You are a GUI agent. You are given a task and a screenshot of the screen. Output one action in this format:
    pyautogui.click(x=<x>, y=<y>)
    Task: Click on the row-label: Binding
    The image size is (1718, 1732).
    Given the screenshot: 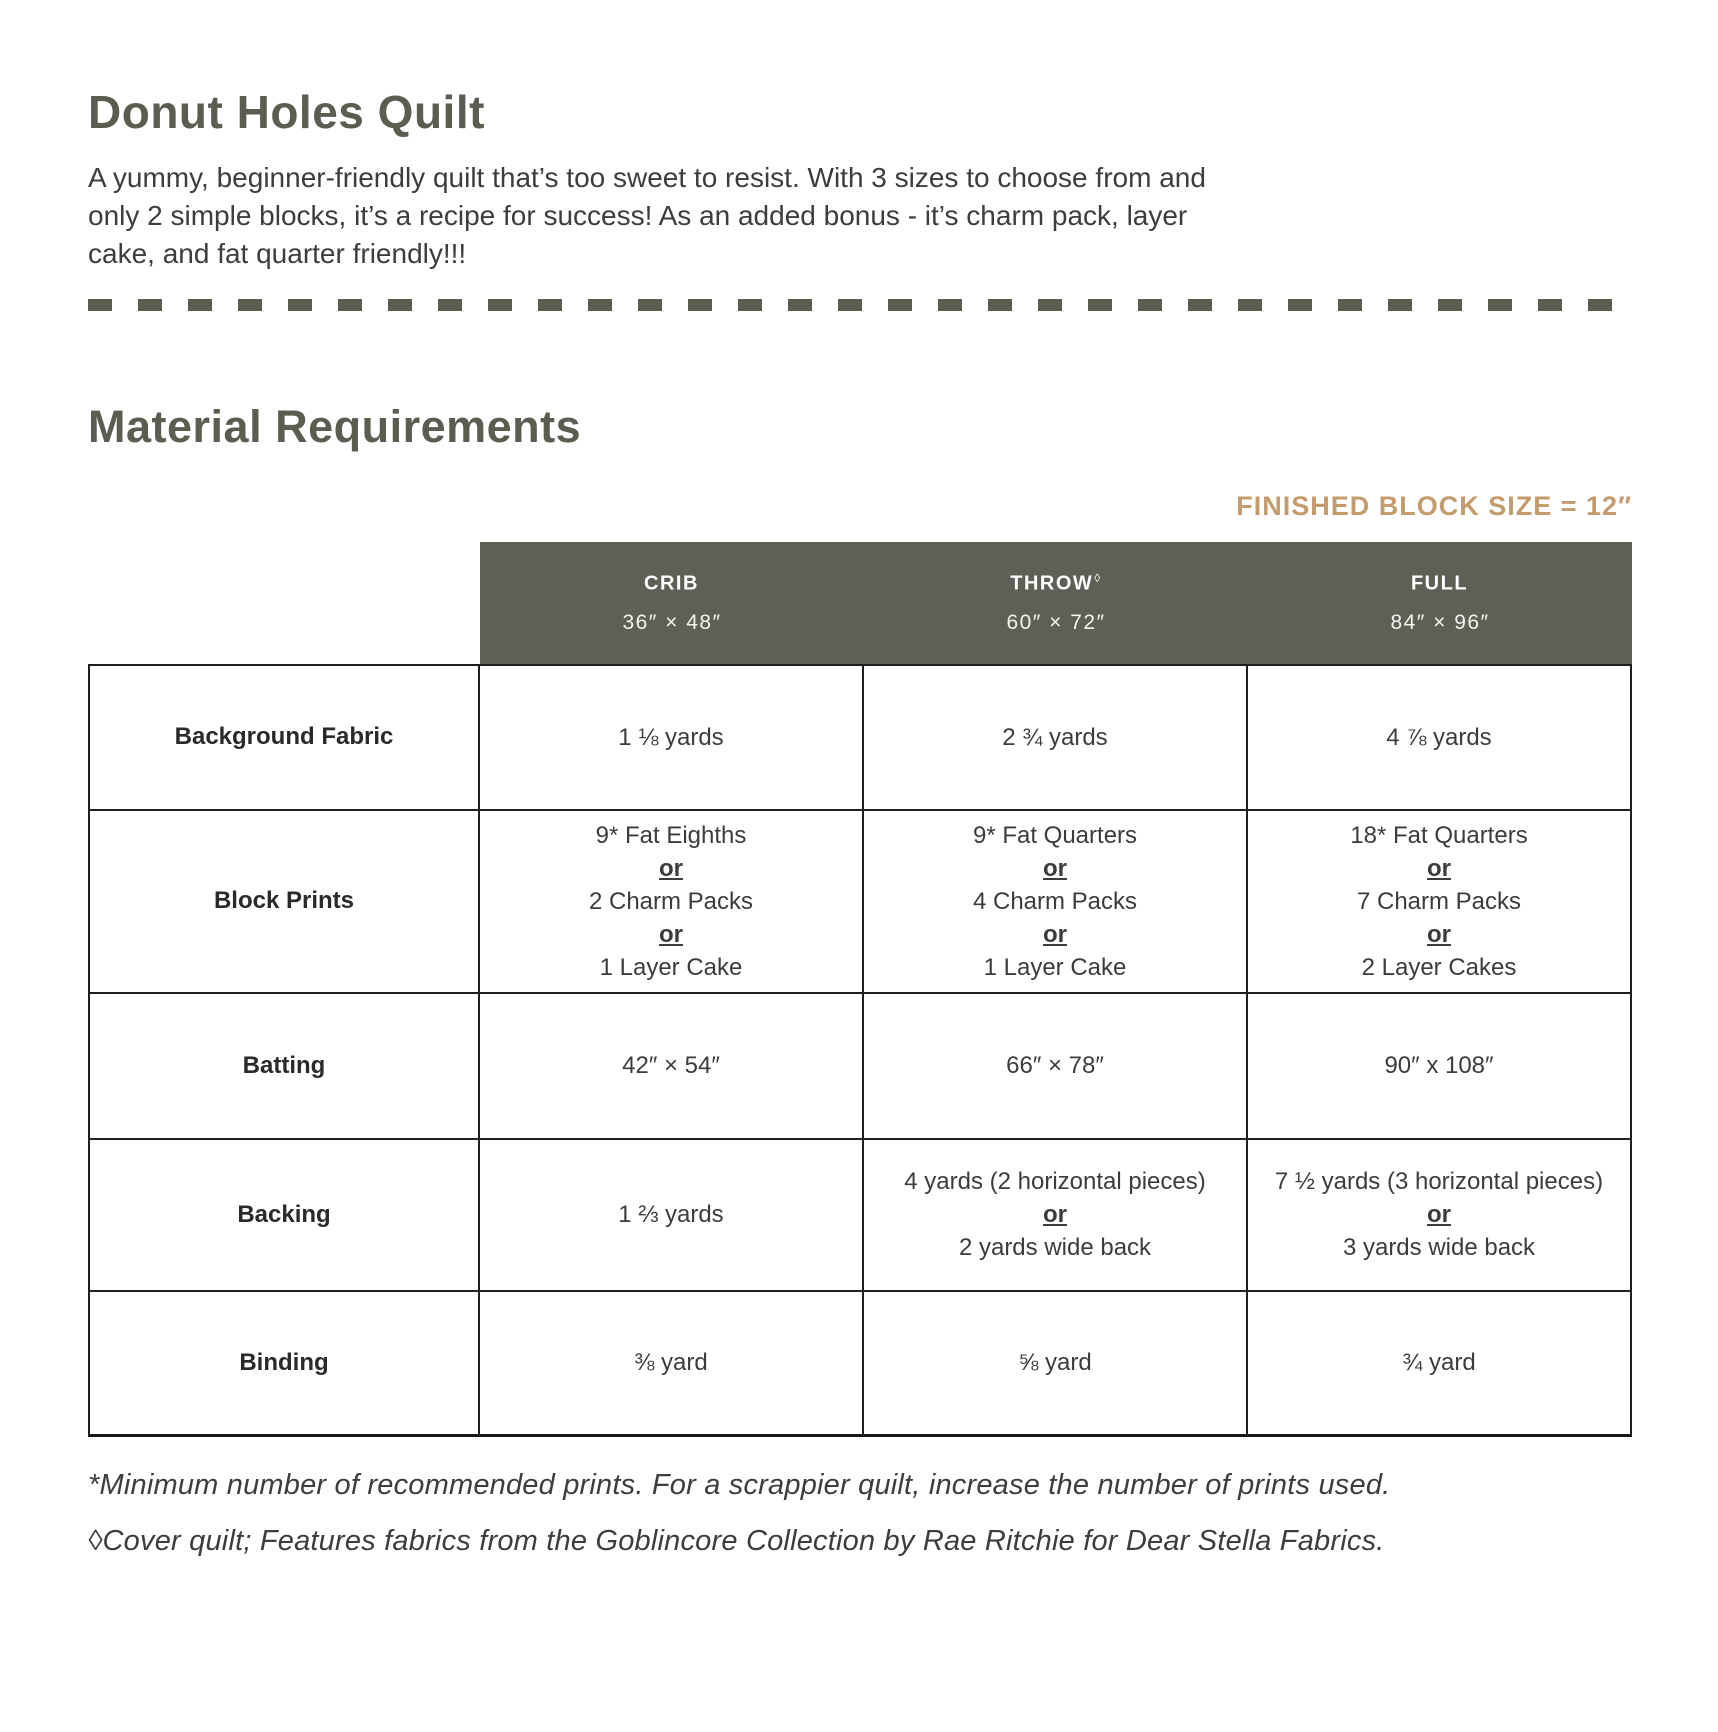 What is the action you would take?
    pyautogui.click(x=284, y=1364)
    